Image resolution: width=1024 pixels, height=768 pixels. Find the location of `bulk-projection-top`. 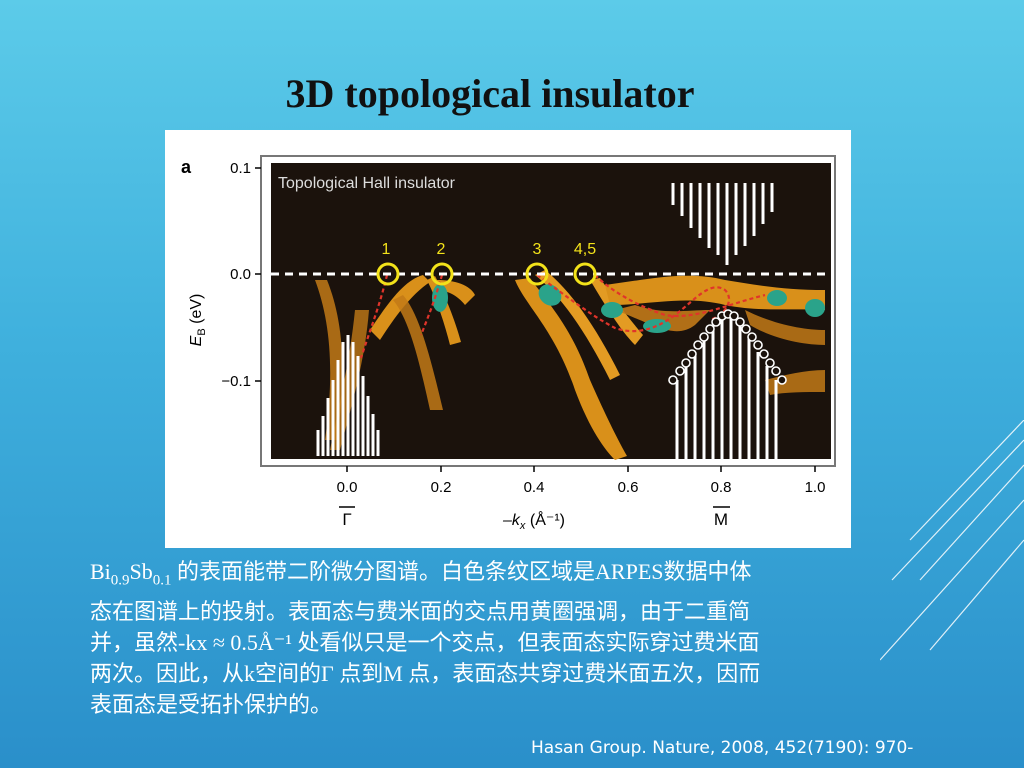

bulk-projection-top is located at coordinates (722, 224).